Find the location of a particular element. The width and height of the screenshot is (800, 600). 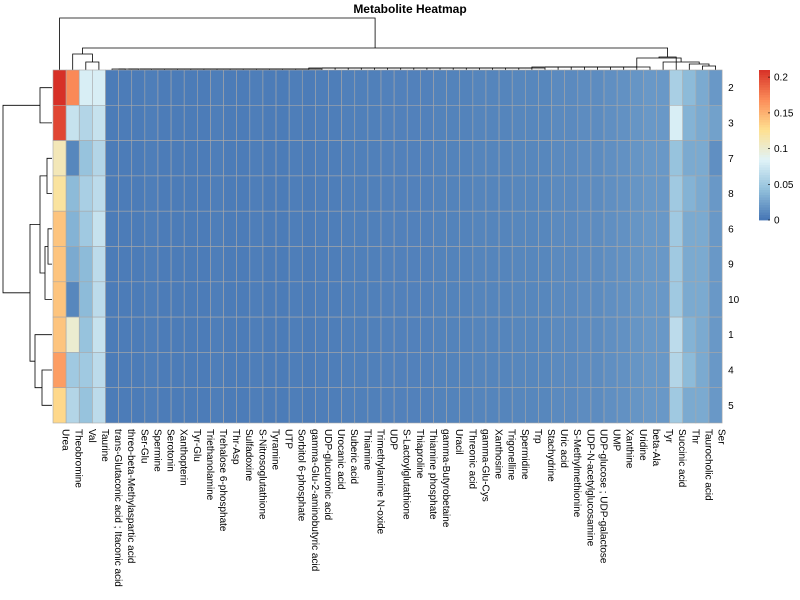

chart-title: Metabolite Heatmap is located at coordinates (409, 9).